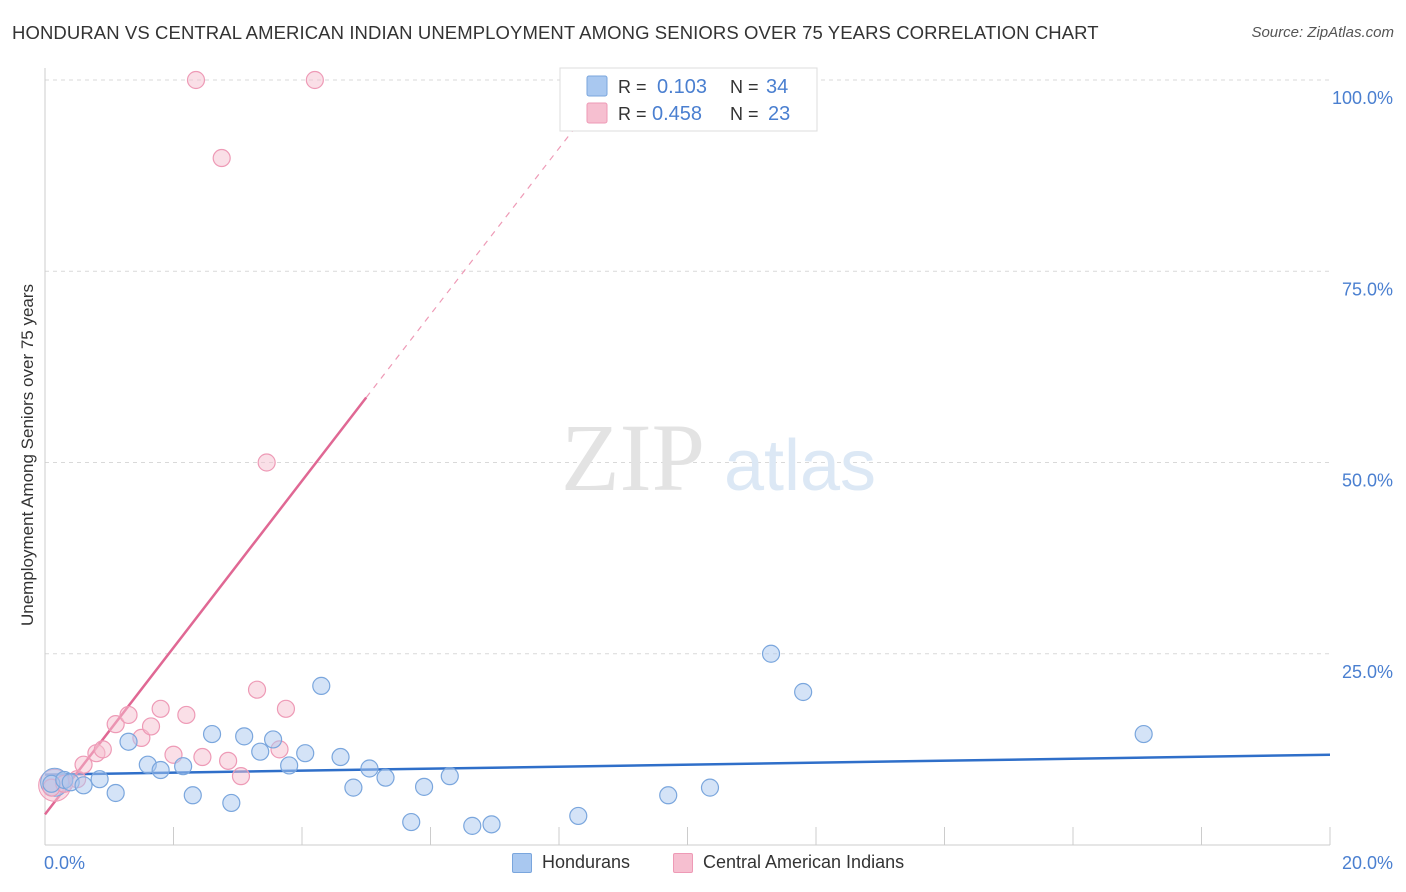  Describe the element at coordinates (1367, 481) in the screenshot. I see `y-tick-label: 50.0%` at that location.